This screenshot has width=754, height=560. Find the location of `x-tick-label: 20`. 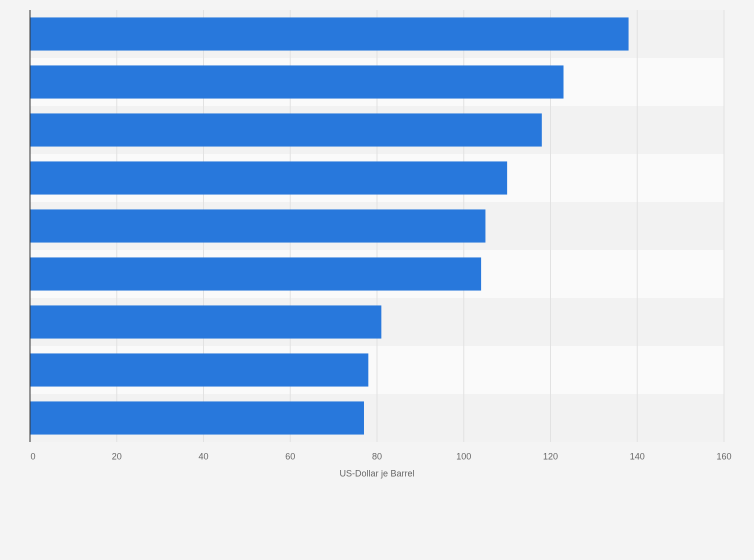

x-tick-label: 20 is located at coordinates (117, 456).